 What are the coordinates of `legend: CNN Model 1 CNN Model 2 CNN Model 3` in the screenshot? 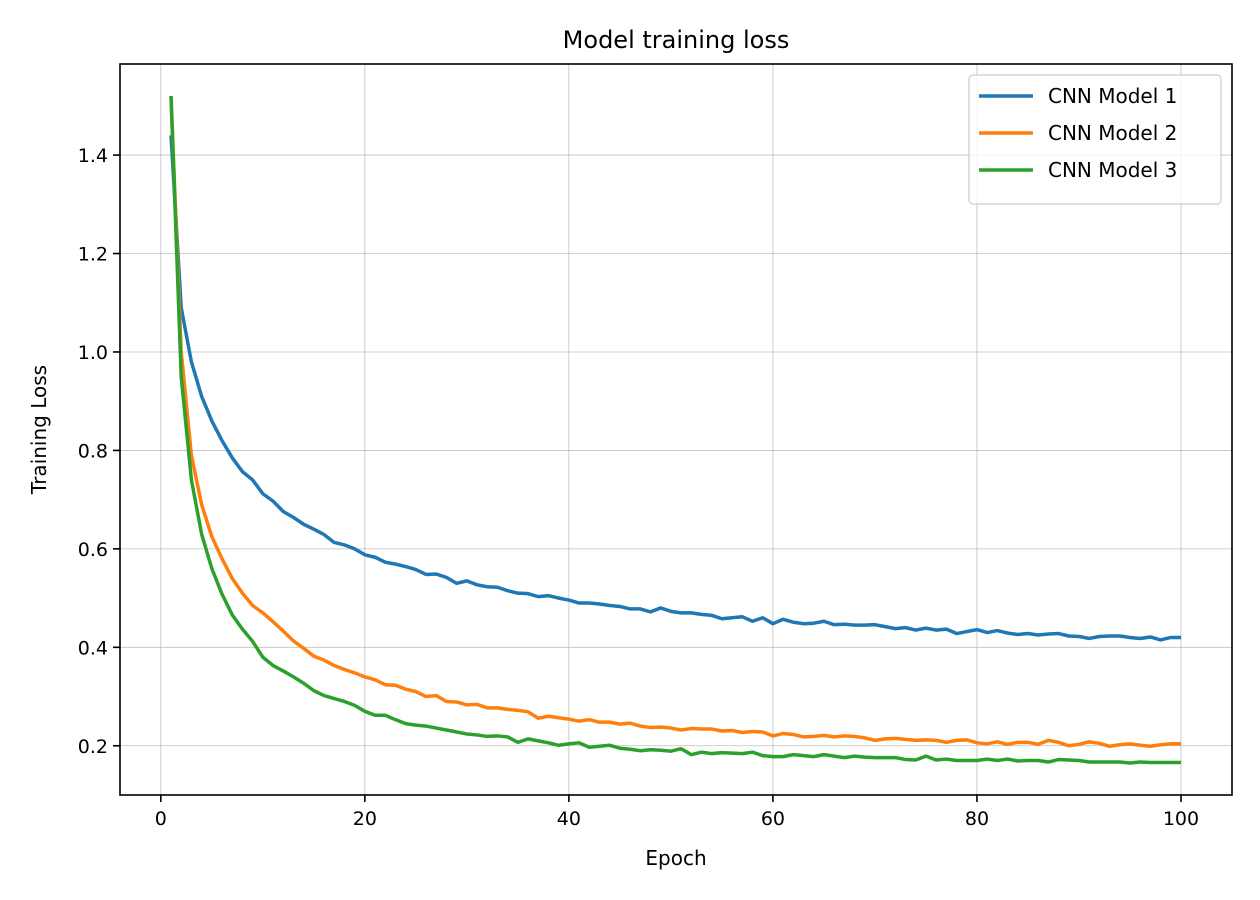 It's located at (1095, 139).